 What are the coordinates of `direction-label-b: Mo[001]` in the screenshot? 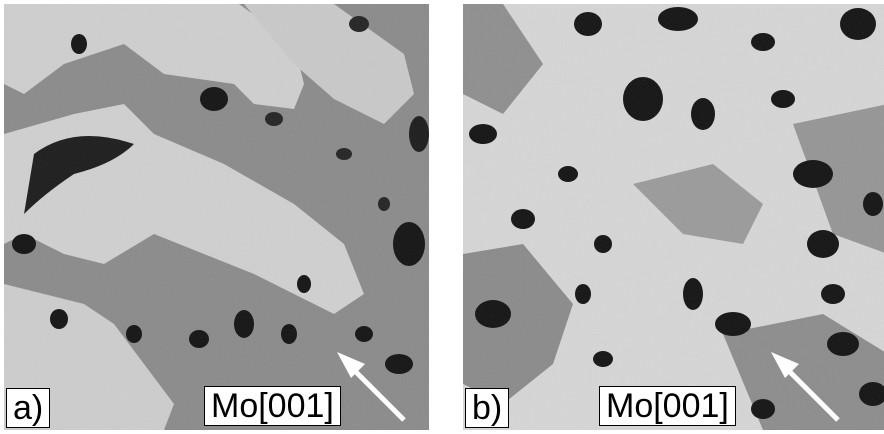 It's located at (667, 406).